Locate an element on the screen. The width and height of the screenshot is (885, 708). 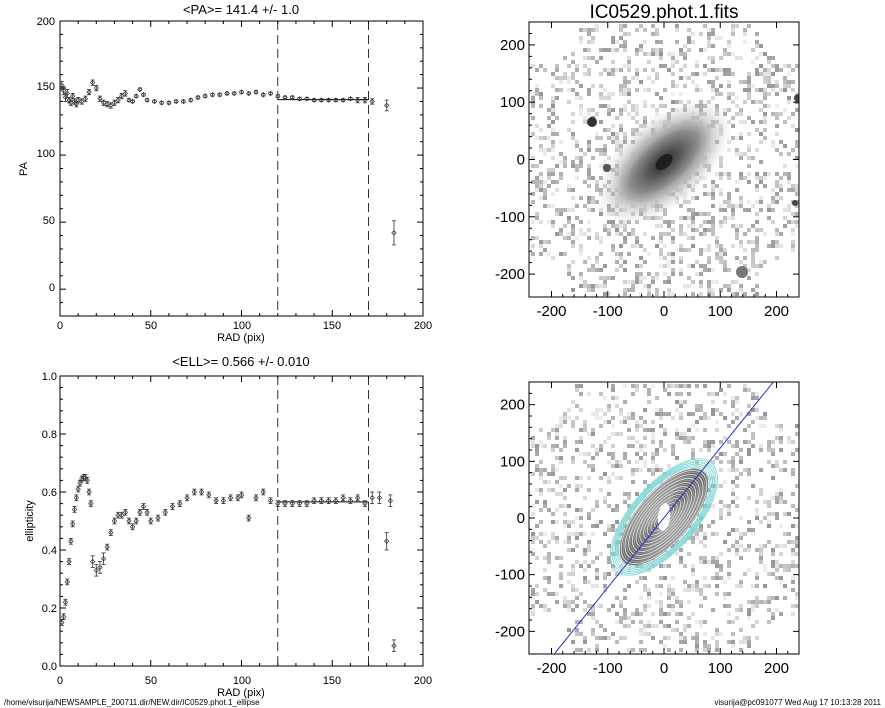
ellipticity-y-tick-label: 0.0 is located at coordinates (49, 667).